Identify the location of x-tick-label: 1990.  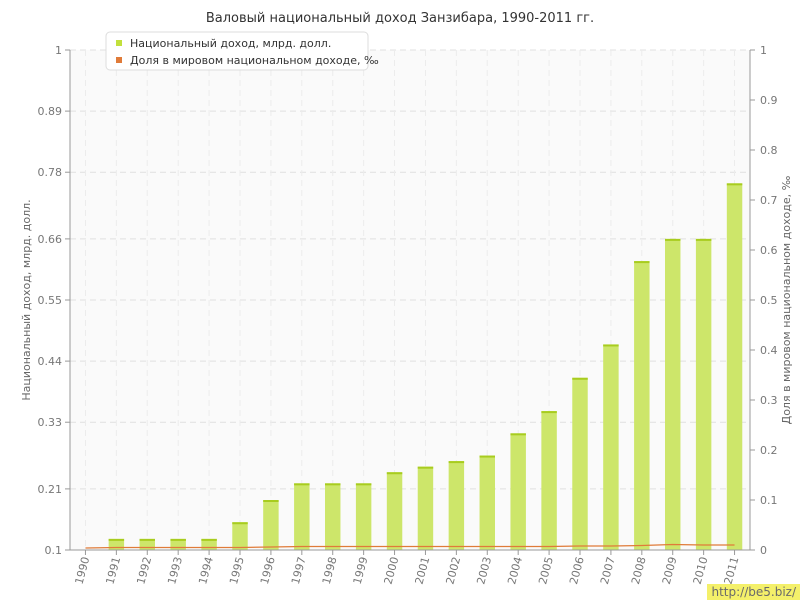
(83, 570).